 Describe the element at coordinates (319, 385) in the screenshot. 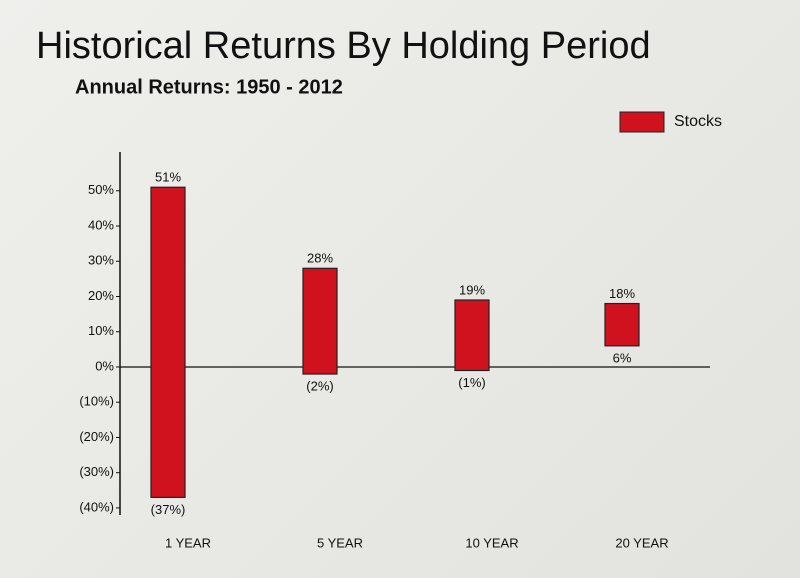

I see `value-label: (2%)` at that location.